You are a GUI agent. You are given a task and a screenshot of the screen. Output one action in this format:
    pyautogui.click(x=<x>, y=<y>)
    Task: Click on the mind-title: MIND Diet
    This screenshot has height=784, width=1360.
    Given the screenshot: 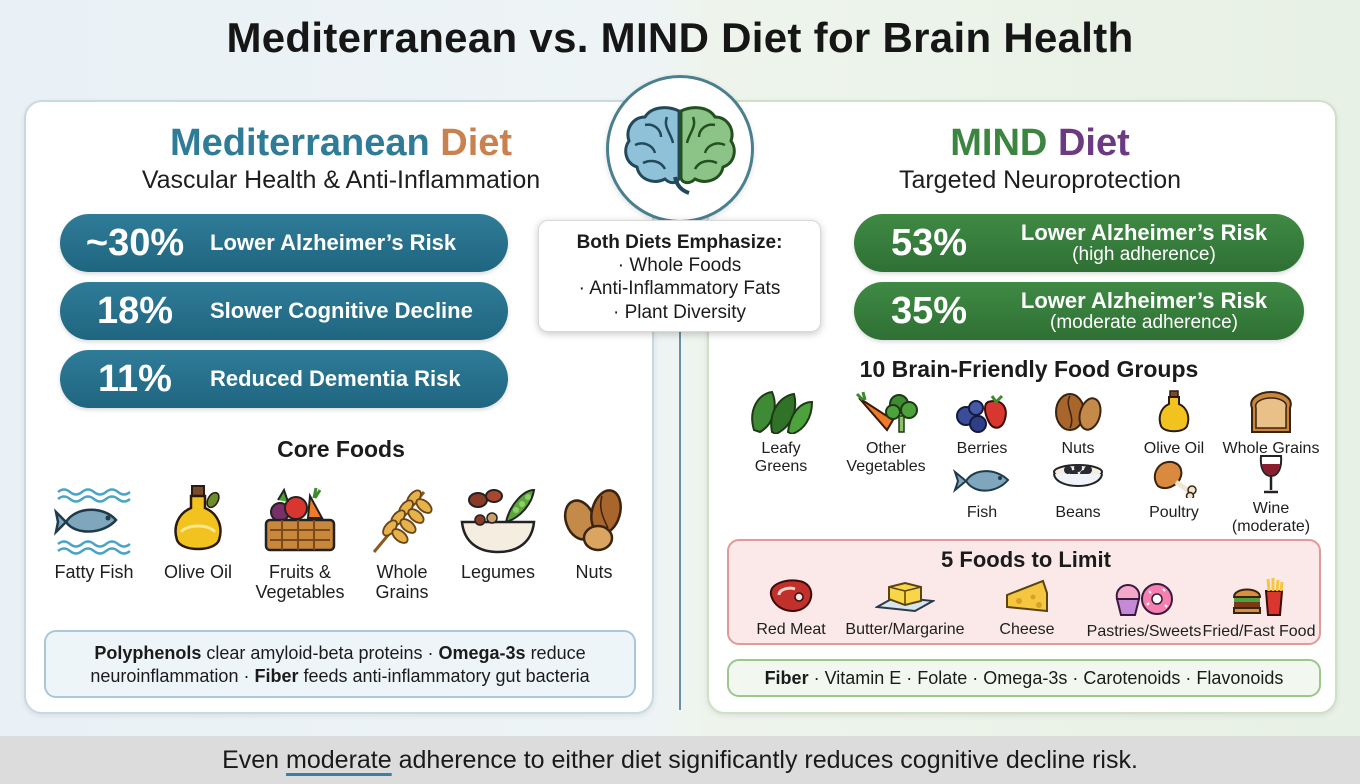 What is the action you would take?
    pyautogui.click(x=1040, y=143)
    